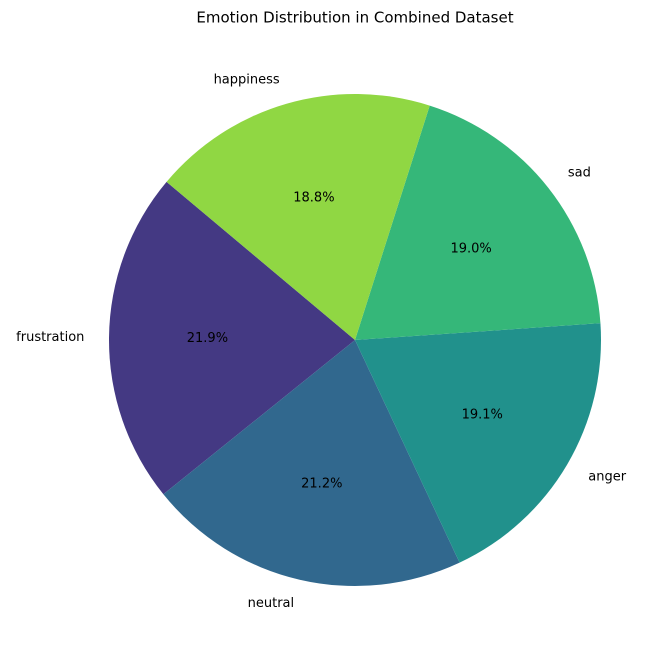 The image size is (672, 662). I want to click on percent-label: 19.0%, so click(470, 248).